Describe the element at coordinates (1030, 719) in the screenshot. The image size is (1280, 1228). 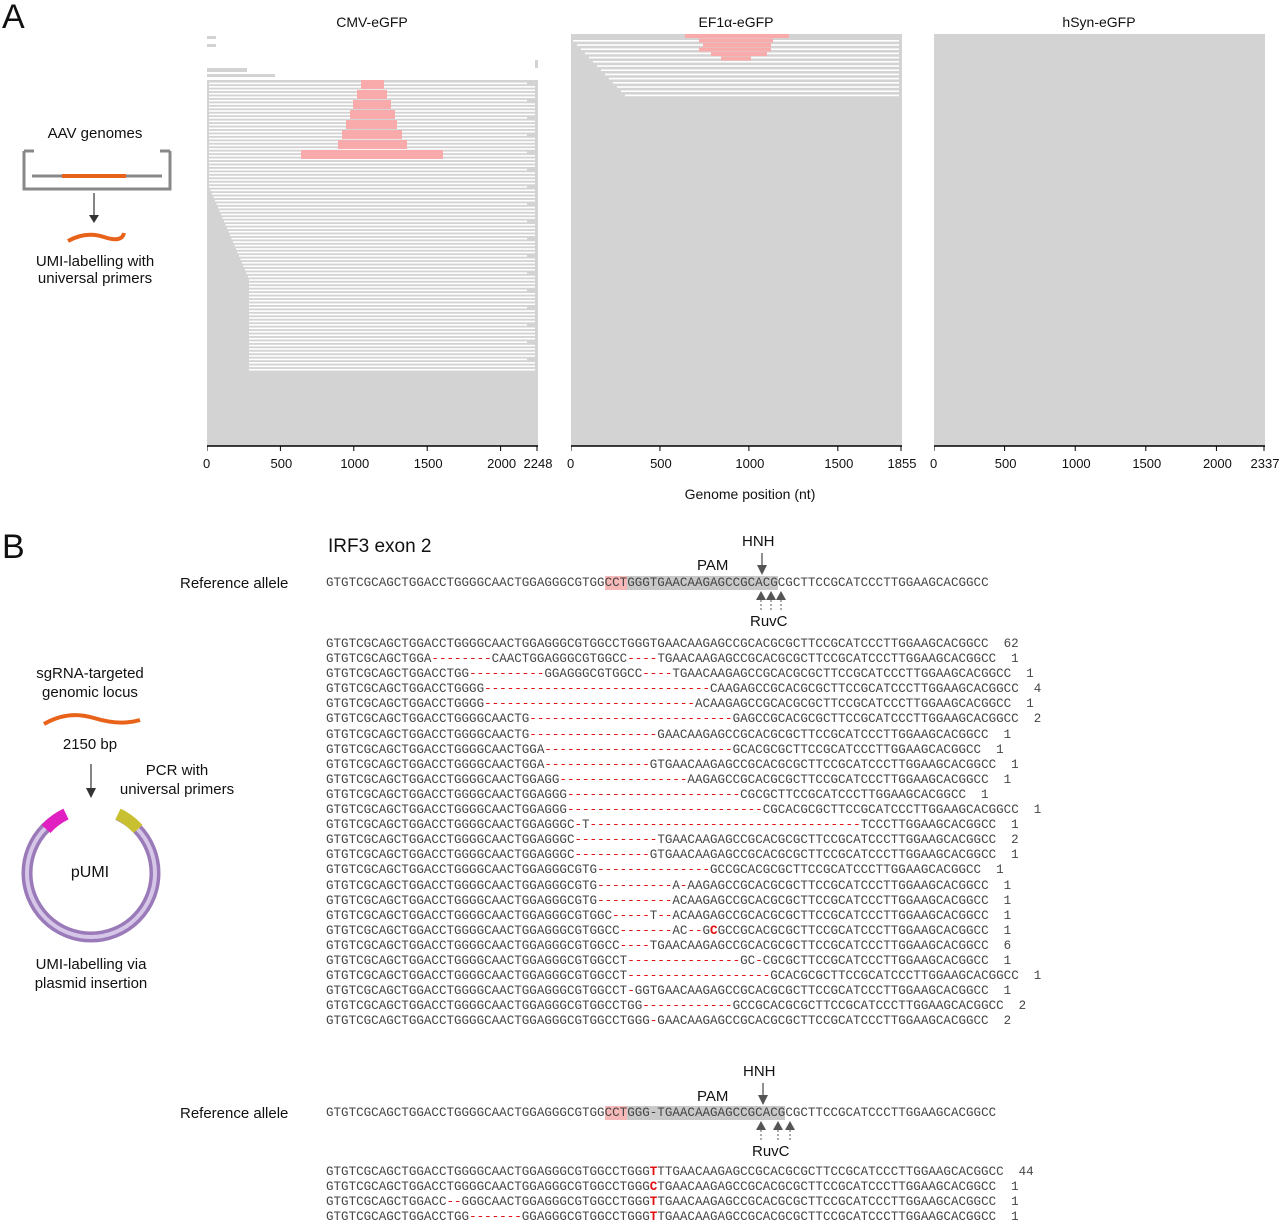
I see `allele-count: 2` at that location.